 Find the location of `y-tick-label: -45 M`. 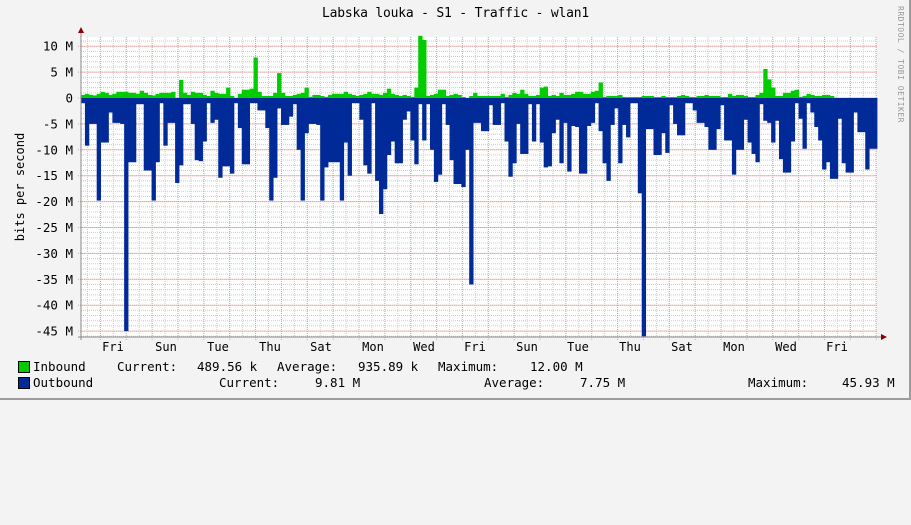

y-tick-label: -45 M is located at coordinates (54, 331).